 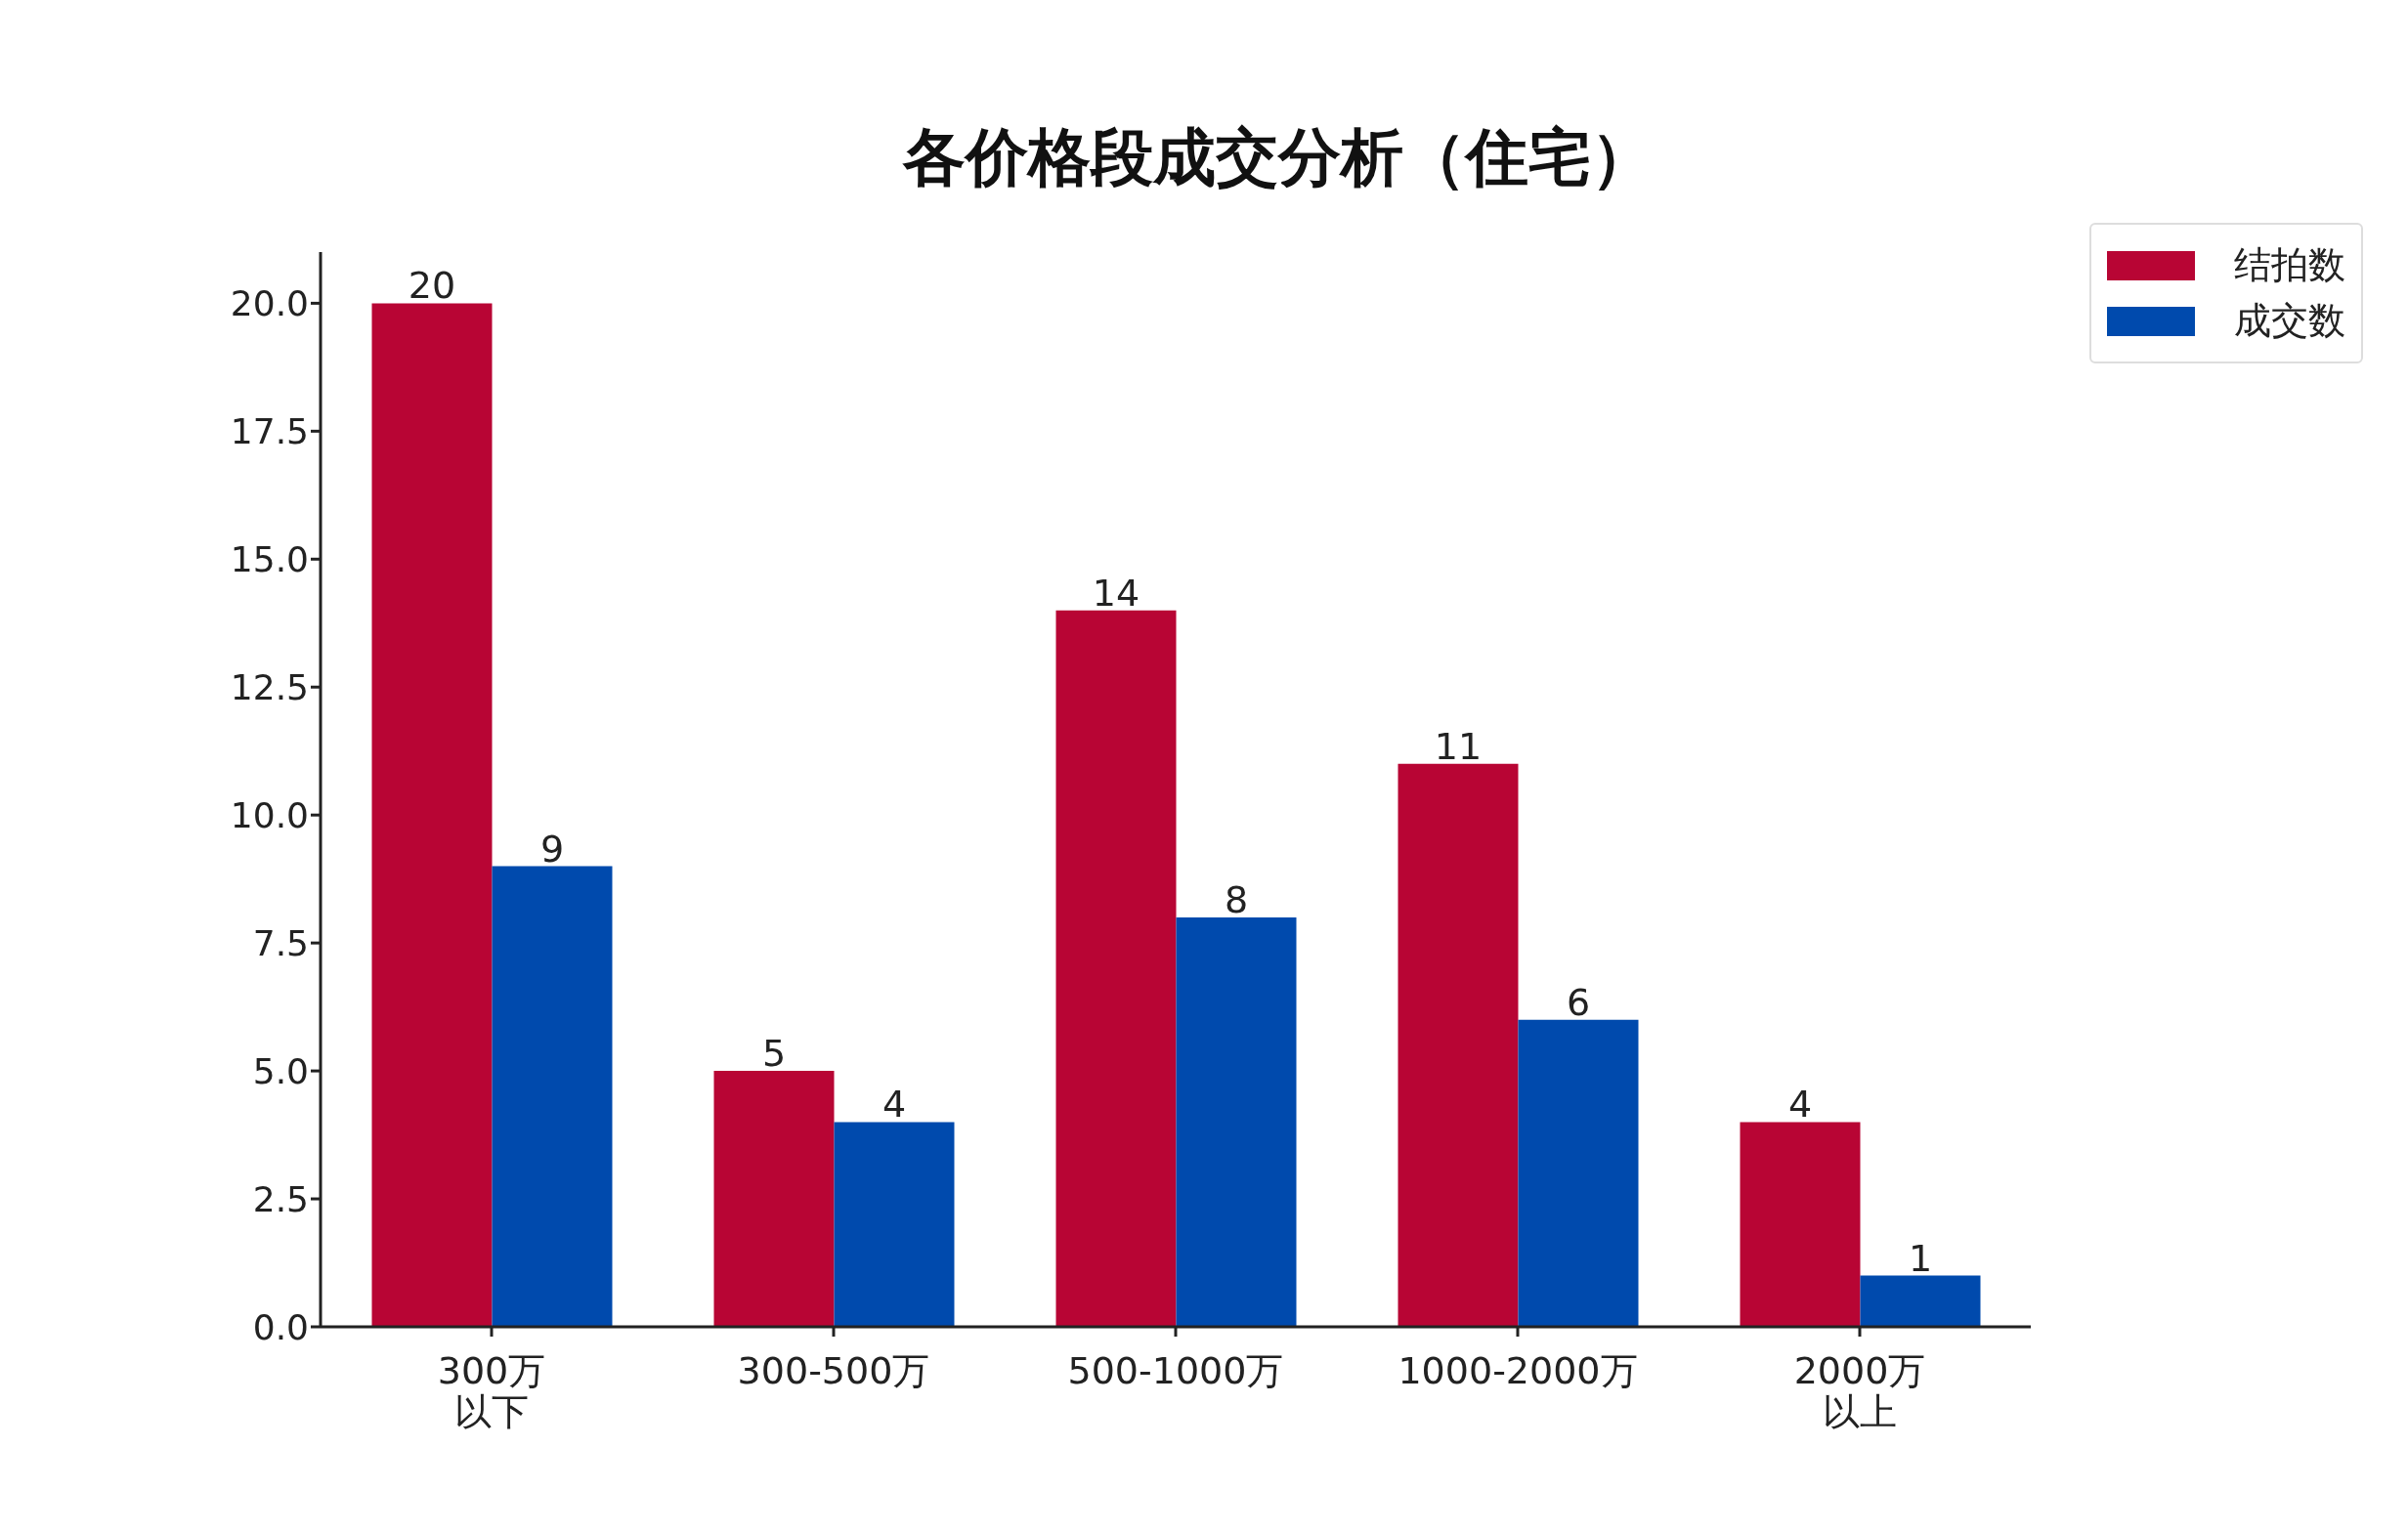 What do you see at coordinates (269, 687) in the screenshot?
I see `y-tick-label: 12.5` at bounding box center [269, 687].